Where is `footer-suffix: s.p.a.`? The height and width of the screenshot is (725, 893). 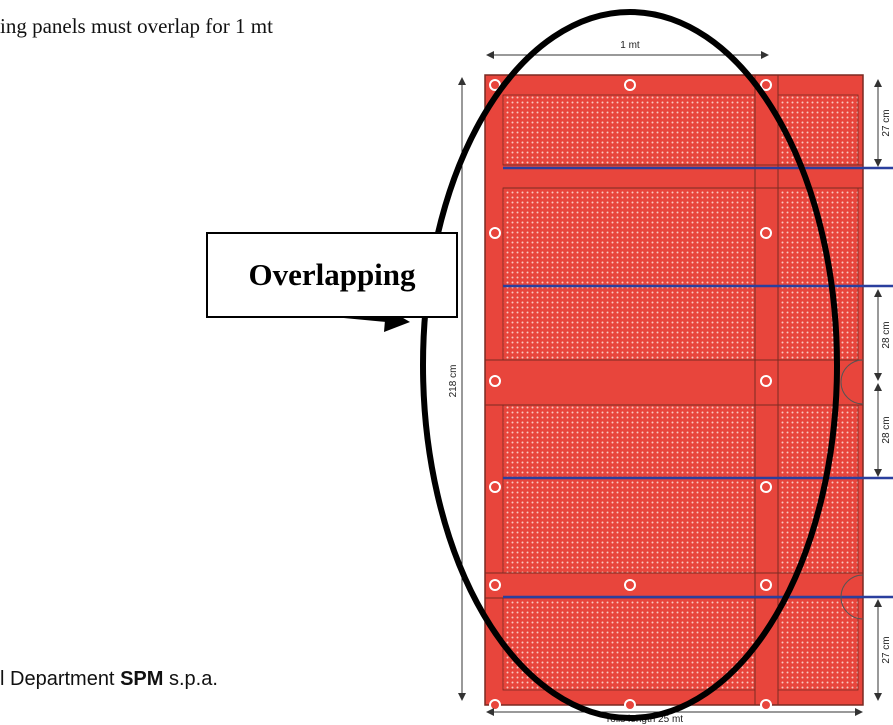 footer-suffix: s.p.a. is located at coordinates (190, 679).